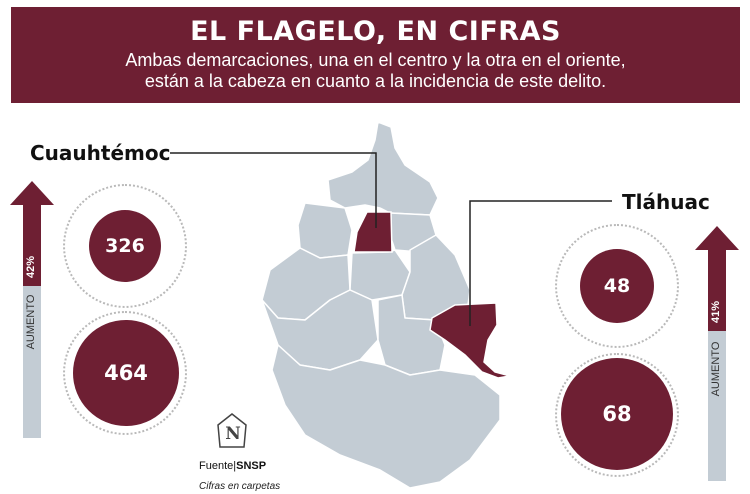 This screenshot has width=750, height=494. What do you see at coordinates (218, 466) in the screenshot?
I see `source-prefix: Fuente|` at bounding box center [218, 466].